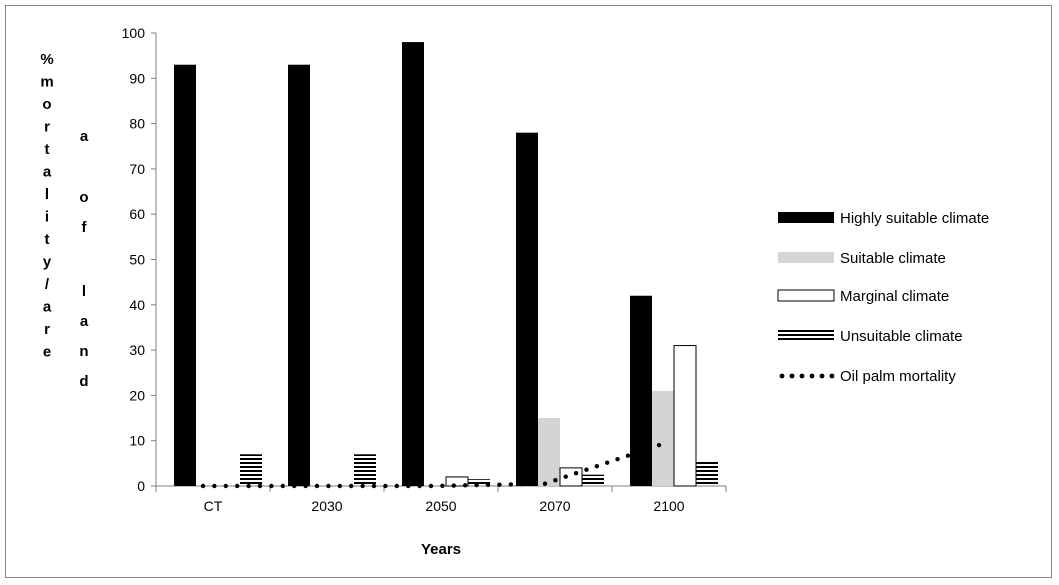 This screenshot has width=1059, height=585. I want to click on y-axis-label-char: /, so click(47, 284).